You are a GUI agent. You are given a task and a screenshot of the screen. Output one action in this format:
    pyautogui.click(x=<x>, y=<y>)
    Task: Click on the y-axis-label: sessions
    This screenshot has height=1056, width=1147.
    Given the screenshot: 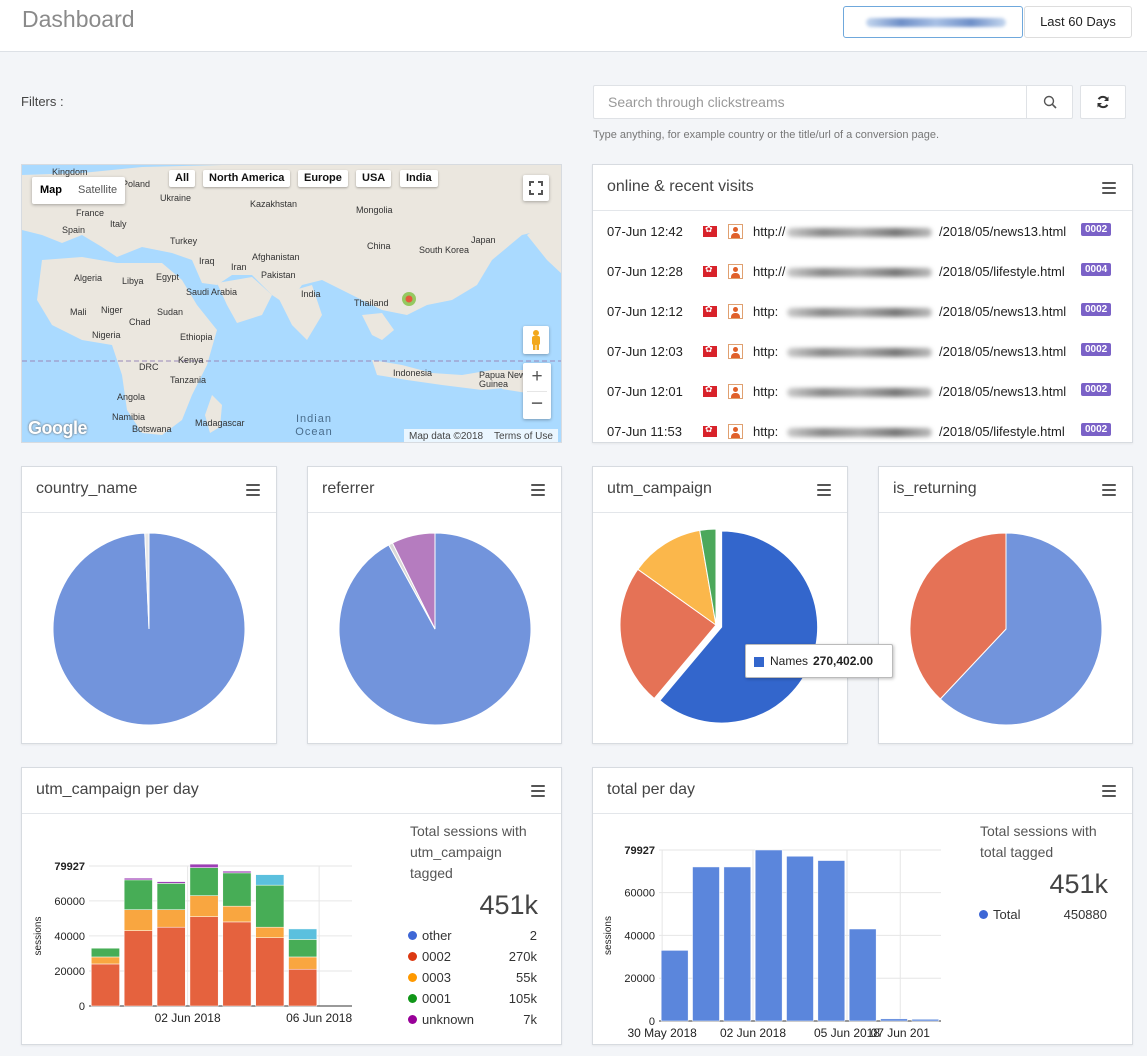 What is the action you would take?
    pyautogui.click(x=38, y=936)
    